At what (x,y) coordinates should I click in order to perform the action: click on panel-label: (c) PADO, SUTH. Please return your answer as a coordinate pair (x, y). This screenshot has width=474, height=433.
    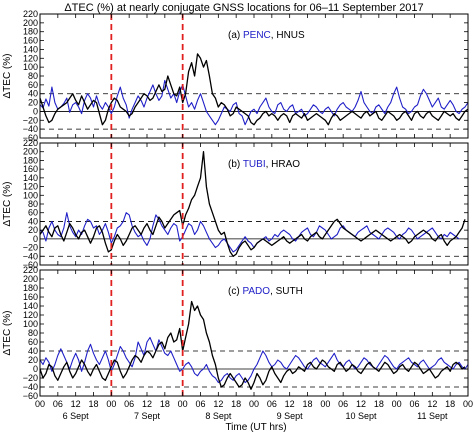
    Looking at the image, I should click on (265, 291).